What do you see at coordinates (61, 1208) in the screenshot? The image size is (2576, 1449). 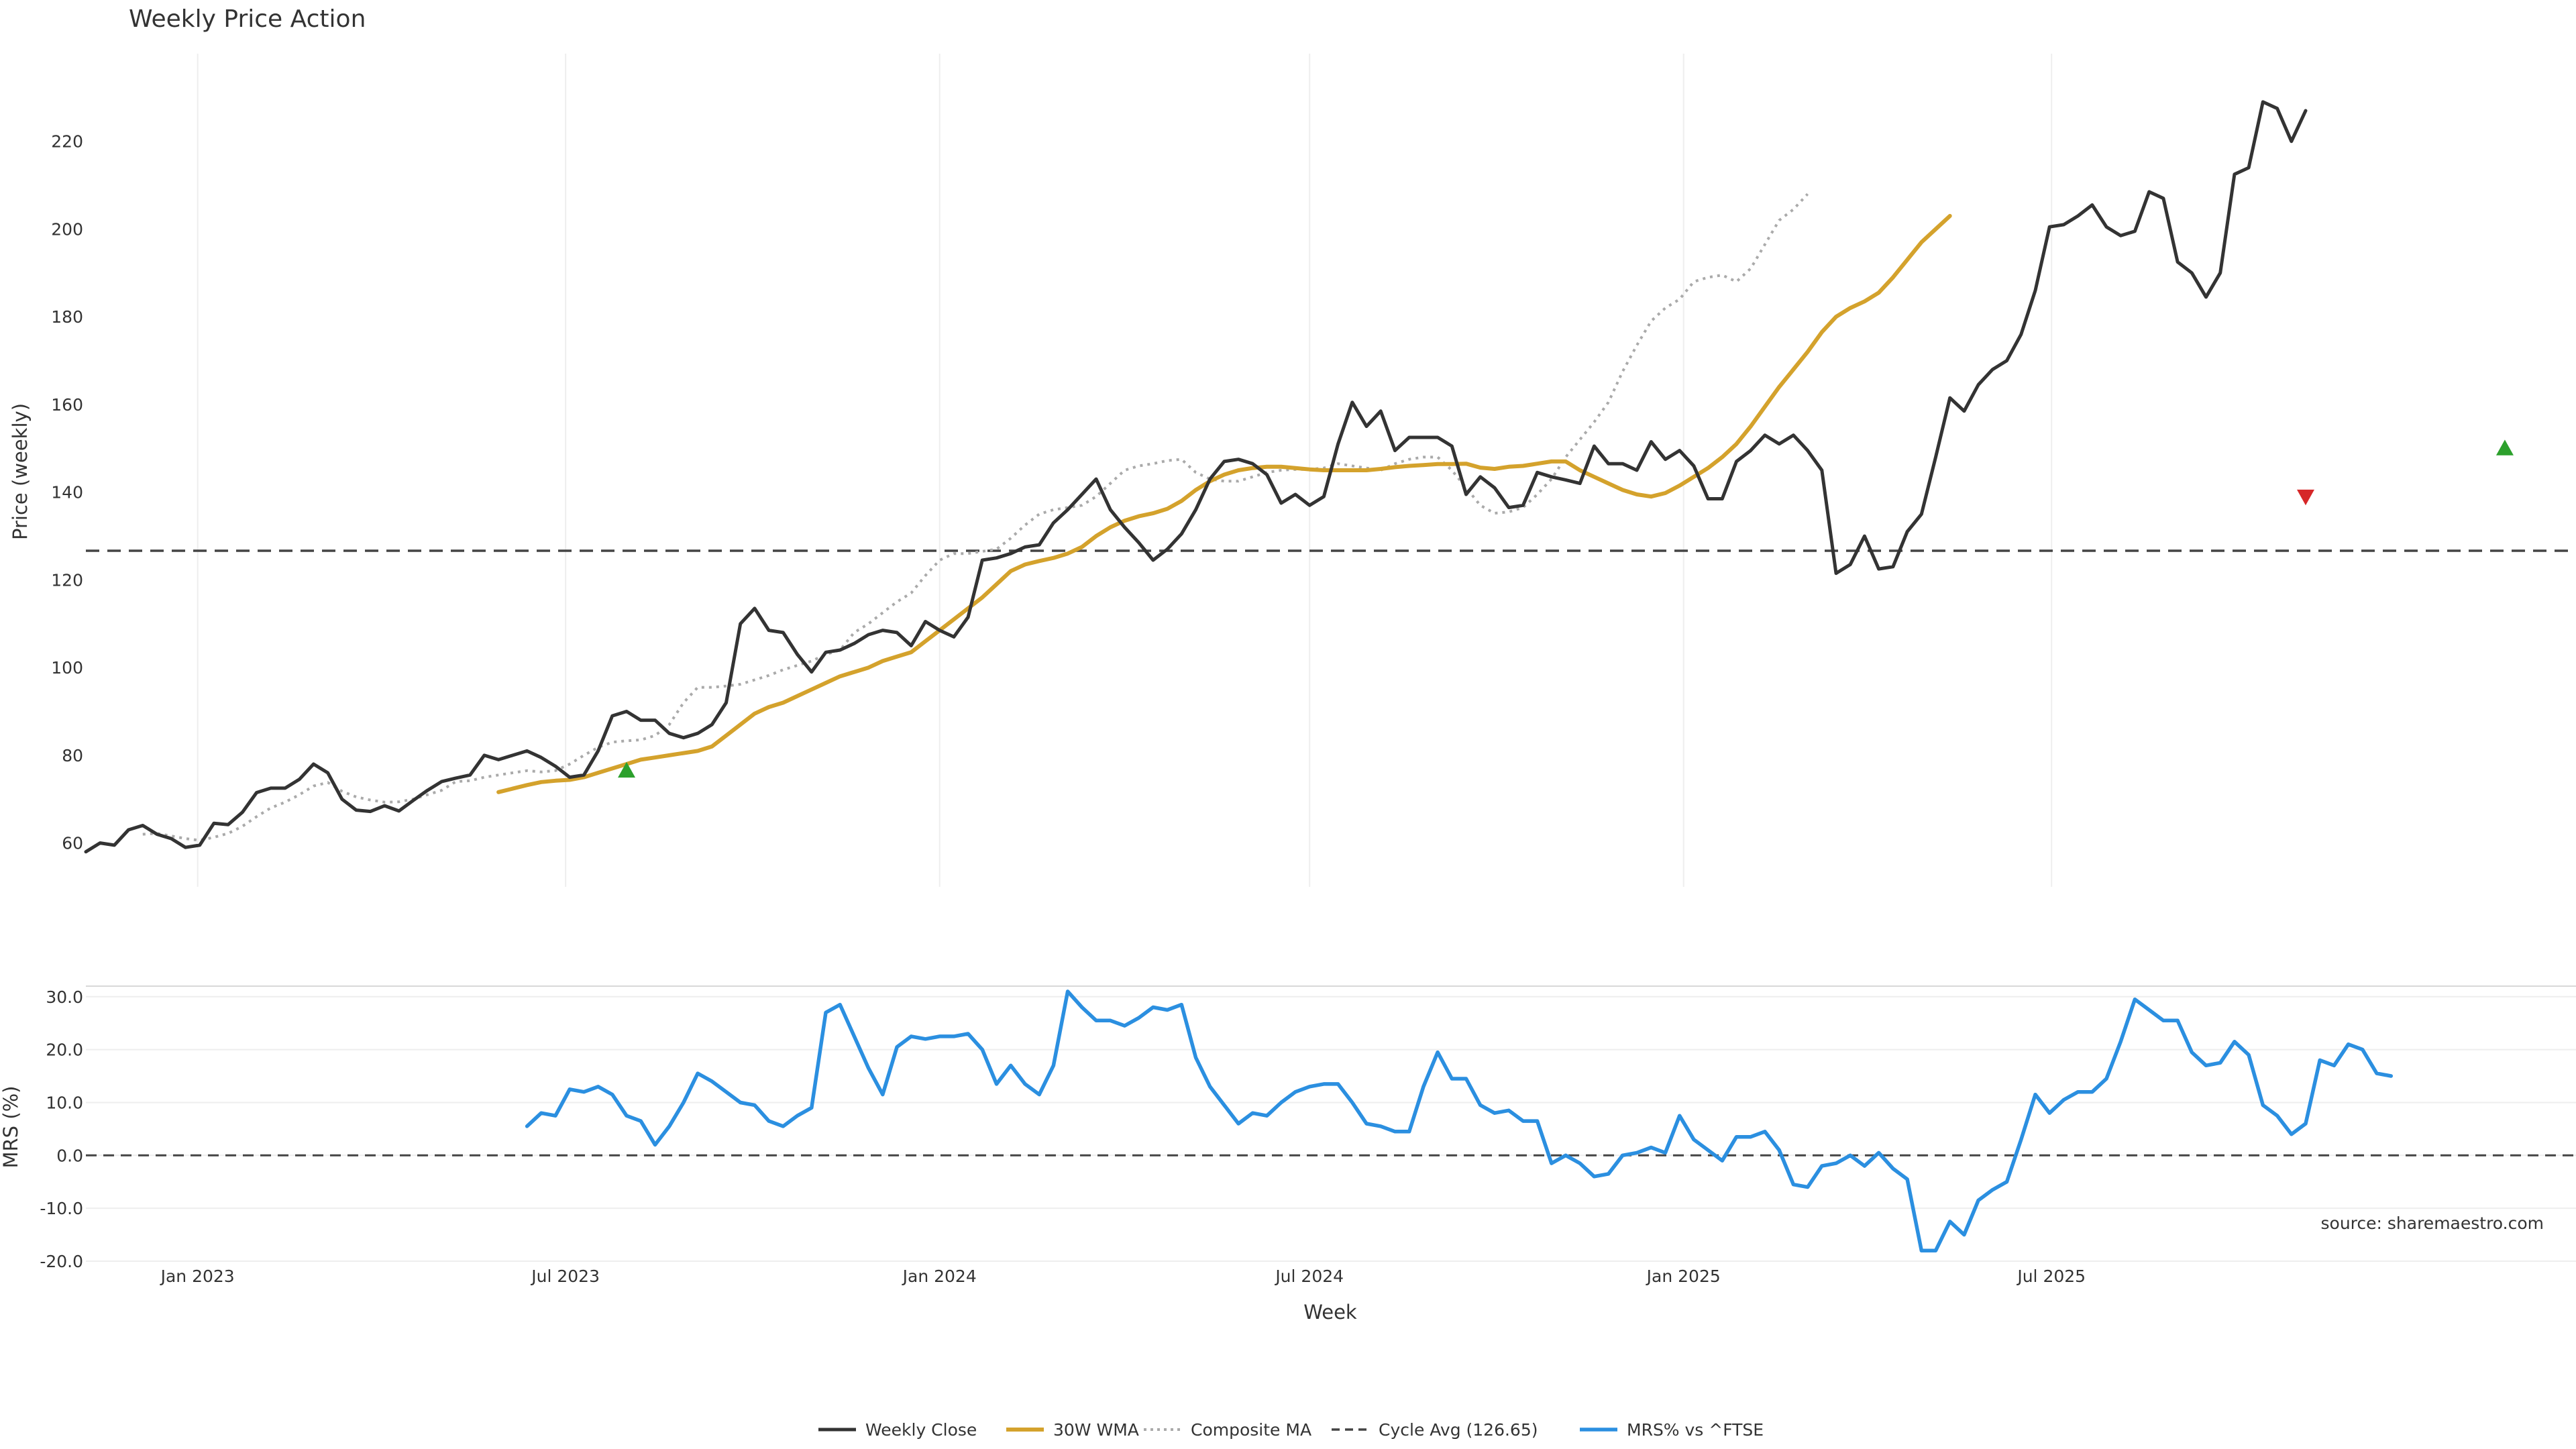 I see `mrs-y-tick-label: -10.0` at bounding box center [61, 1208].